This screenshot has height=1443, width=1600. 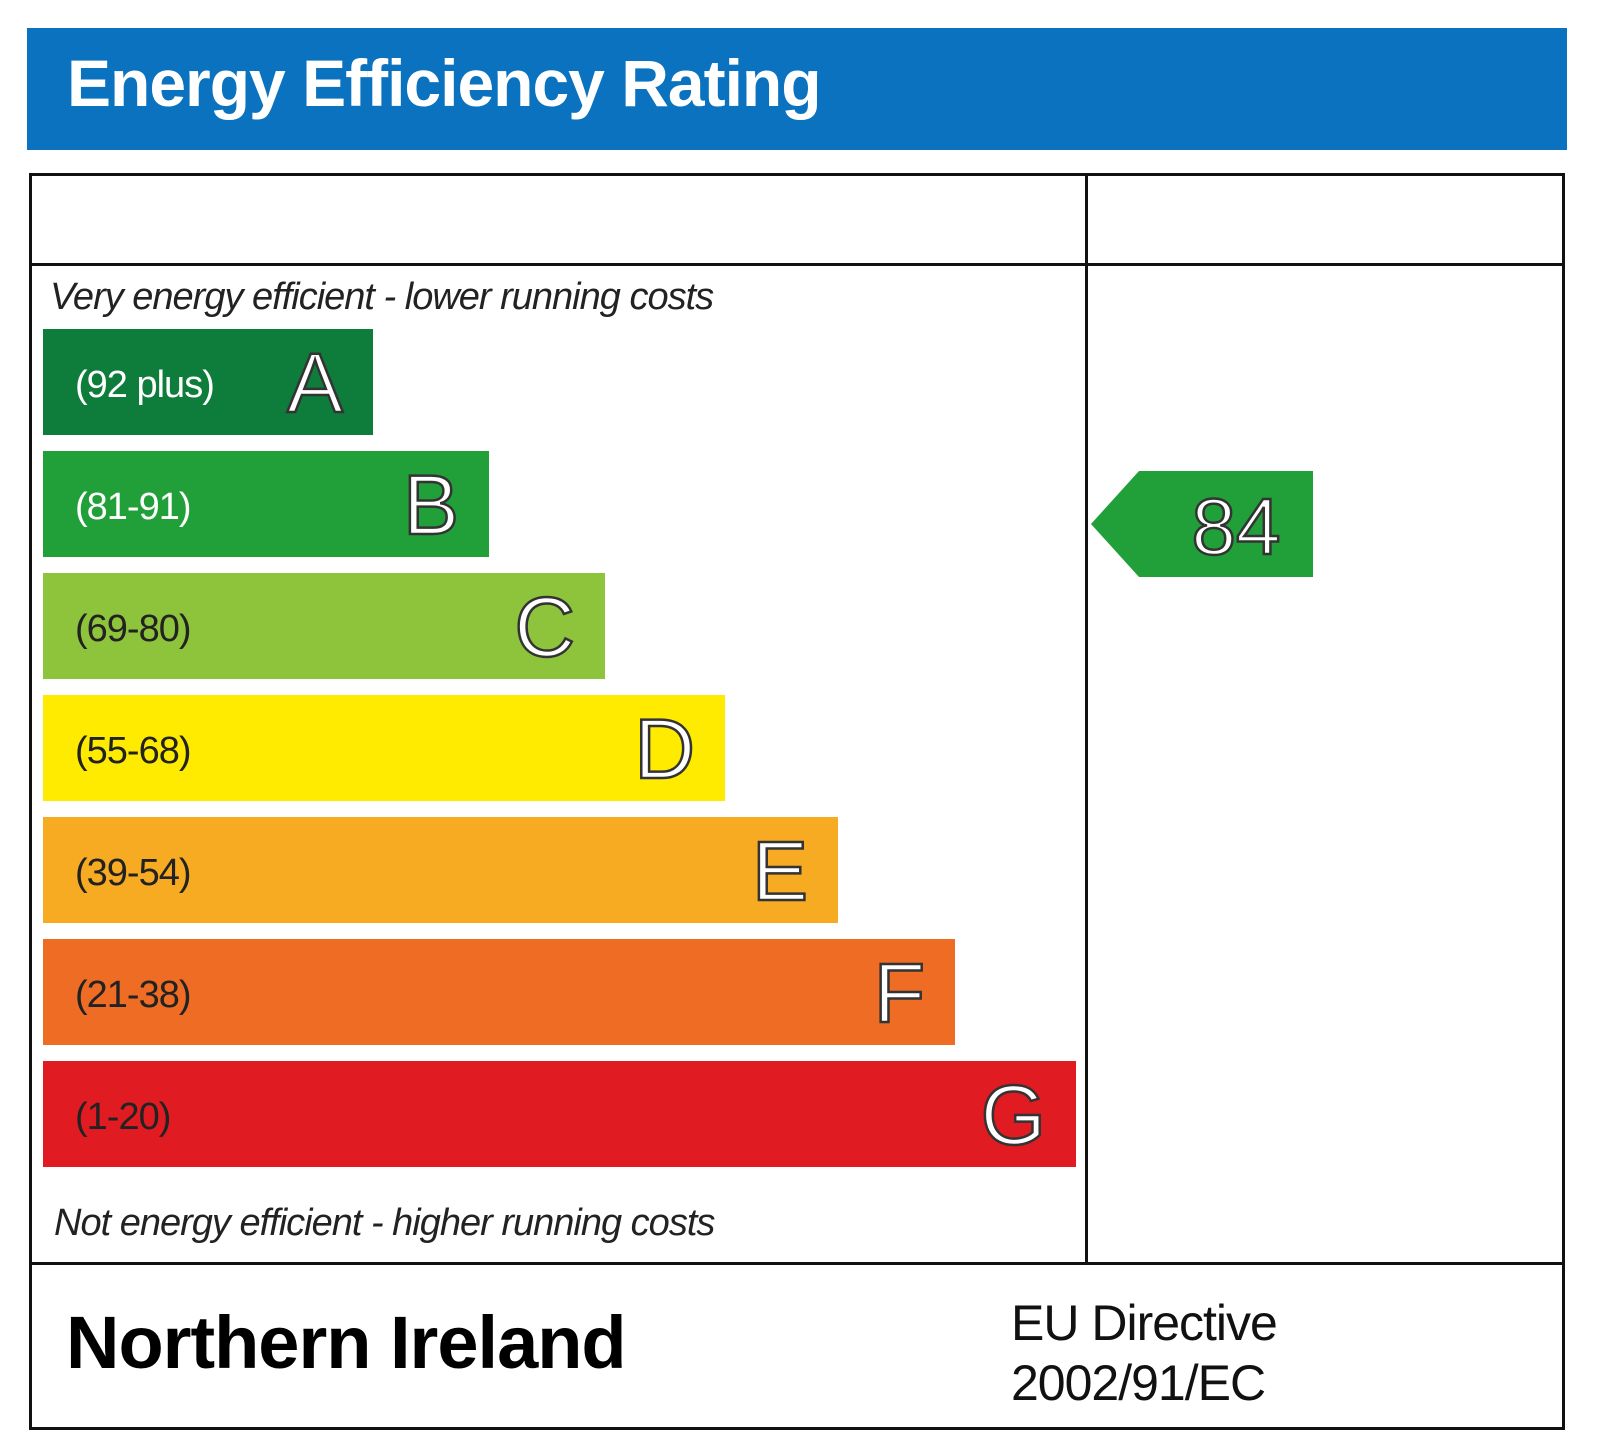 What do you see at coordinates (346, 1342) in the screenshot?
I see `region-label: Northern Ireland` at bounding box center [346, 1342].